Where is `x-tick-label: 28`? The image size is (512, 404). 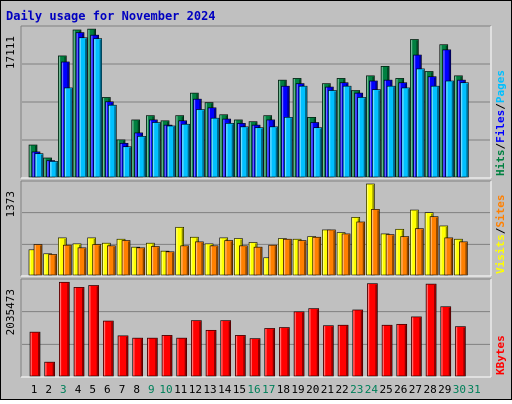 x-tick-label: 28 is located at coordinates (429, 389).